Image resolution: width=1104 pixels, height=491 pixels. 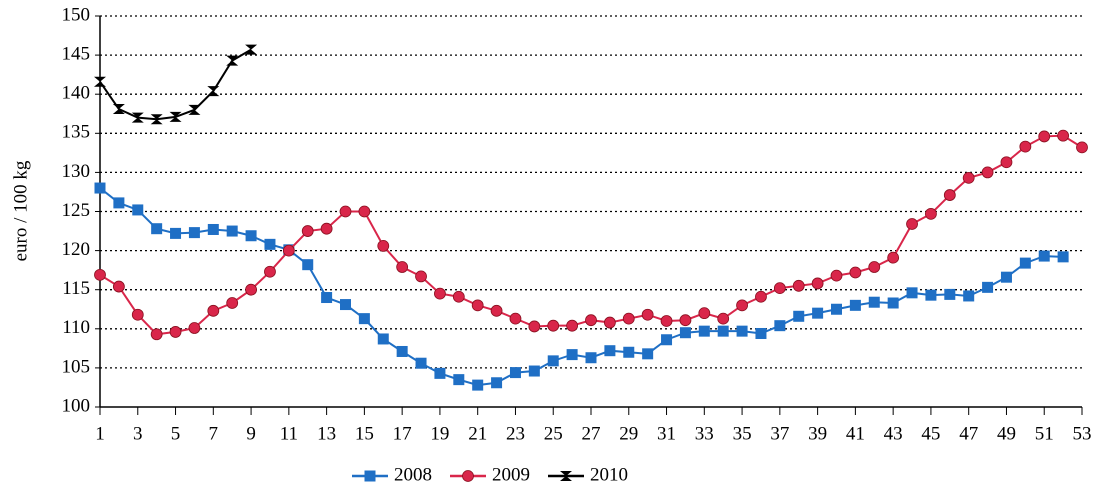 I want to click on y-tick-label: 145, so click(x=76, y=53).